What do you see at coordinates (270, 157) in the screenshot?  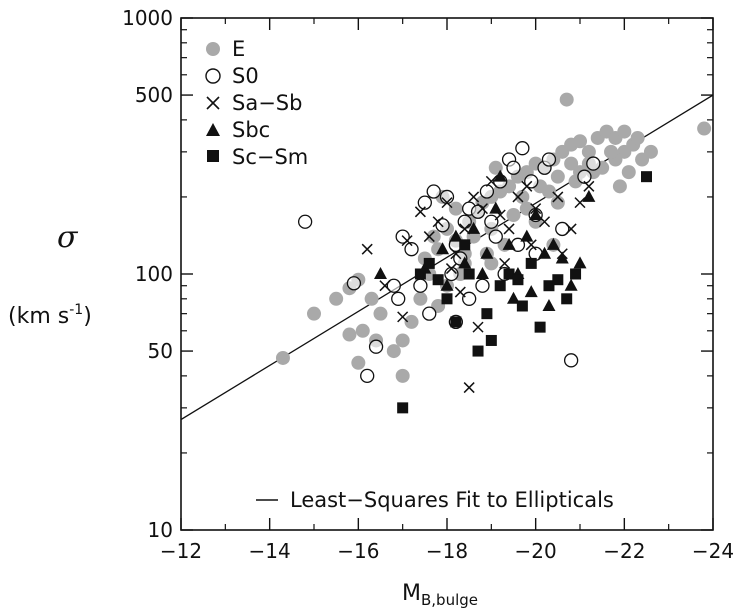 I see `legend-label-sc-sm: Sc−Sm` at bounding box center [270, 157].